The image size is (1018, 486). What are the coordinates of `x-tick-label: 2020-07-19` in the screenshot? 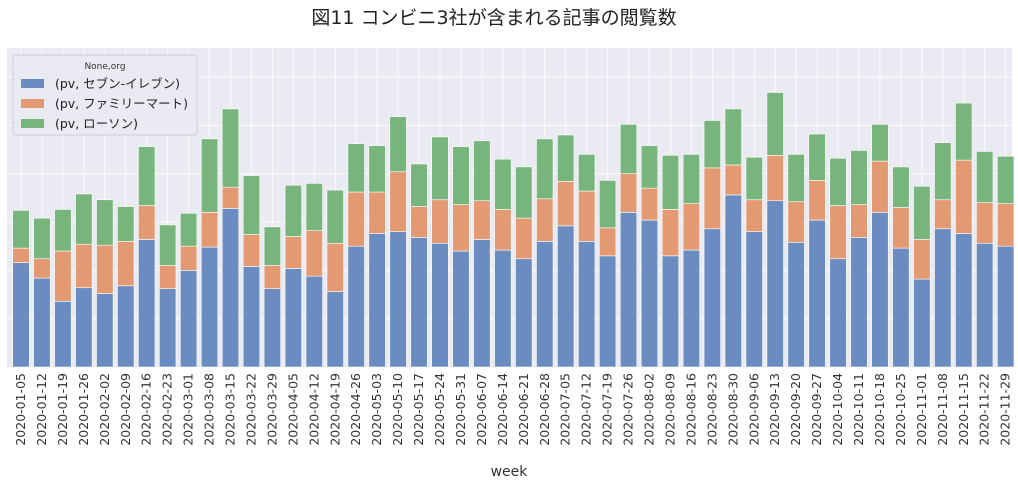 It's located at (607, 409).